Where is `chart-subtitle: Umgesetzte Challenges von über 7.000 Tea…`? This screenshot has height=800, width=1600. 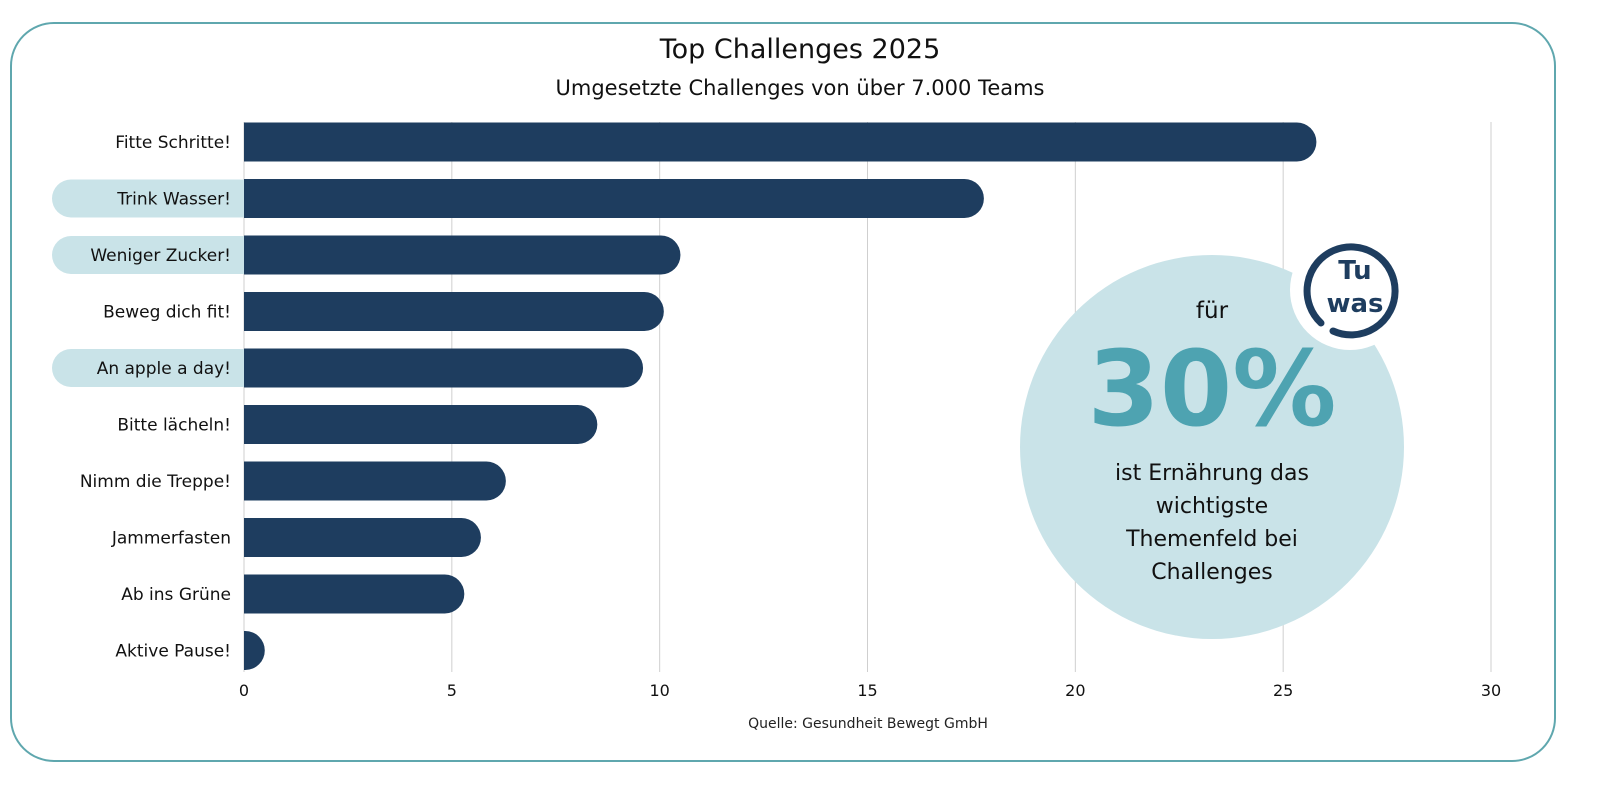
chart-subtitle: Umgesetzte Challenges von über 7.000 Tea… is located at coordinates (800, 88).